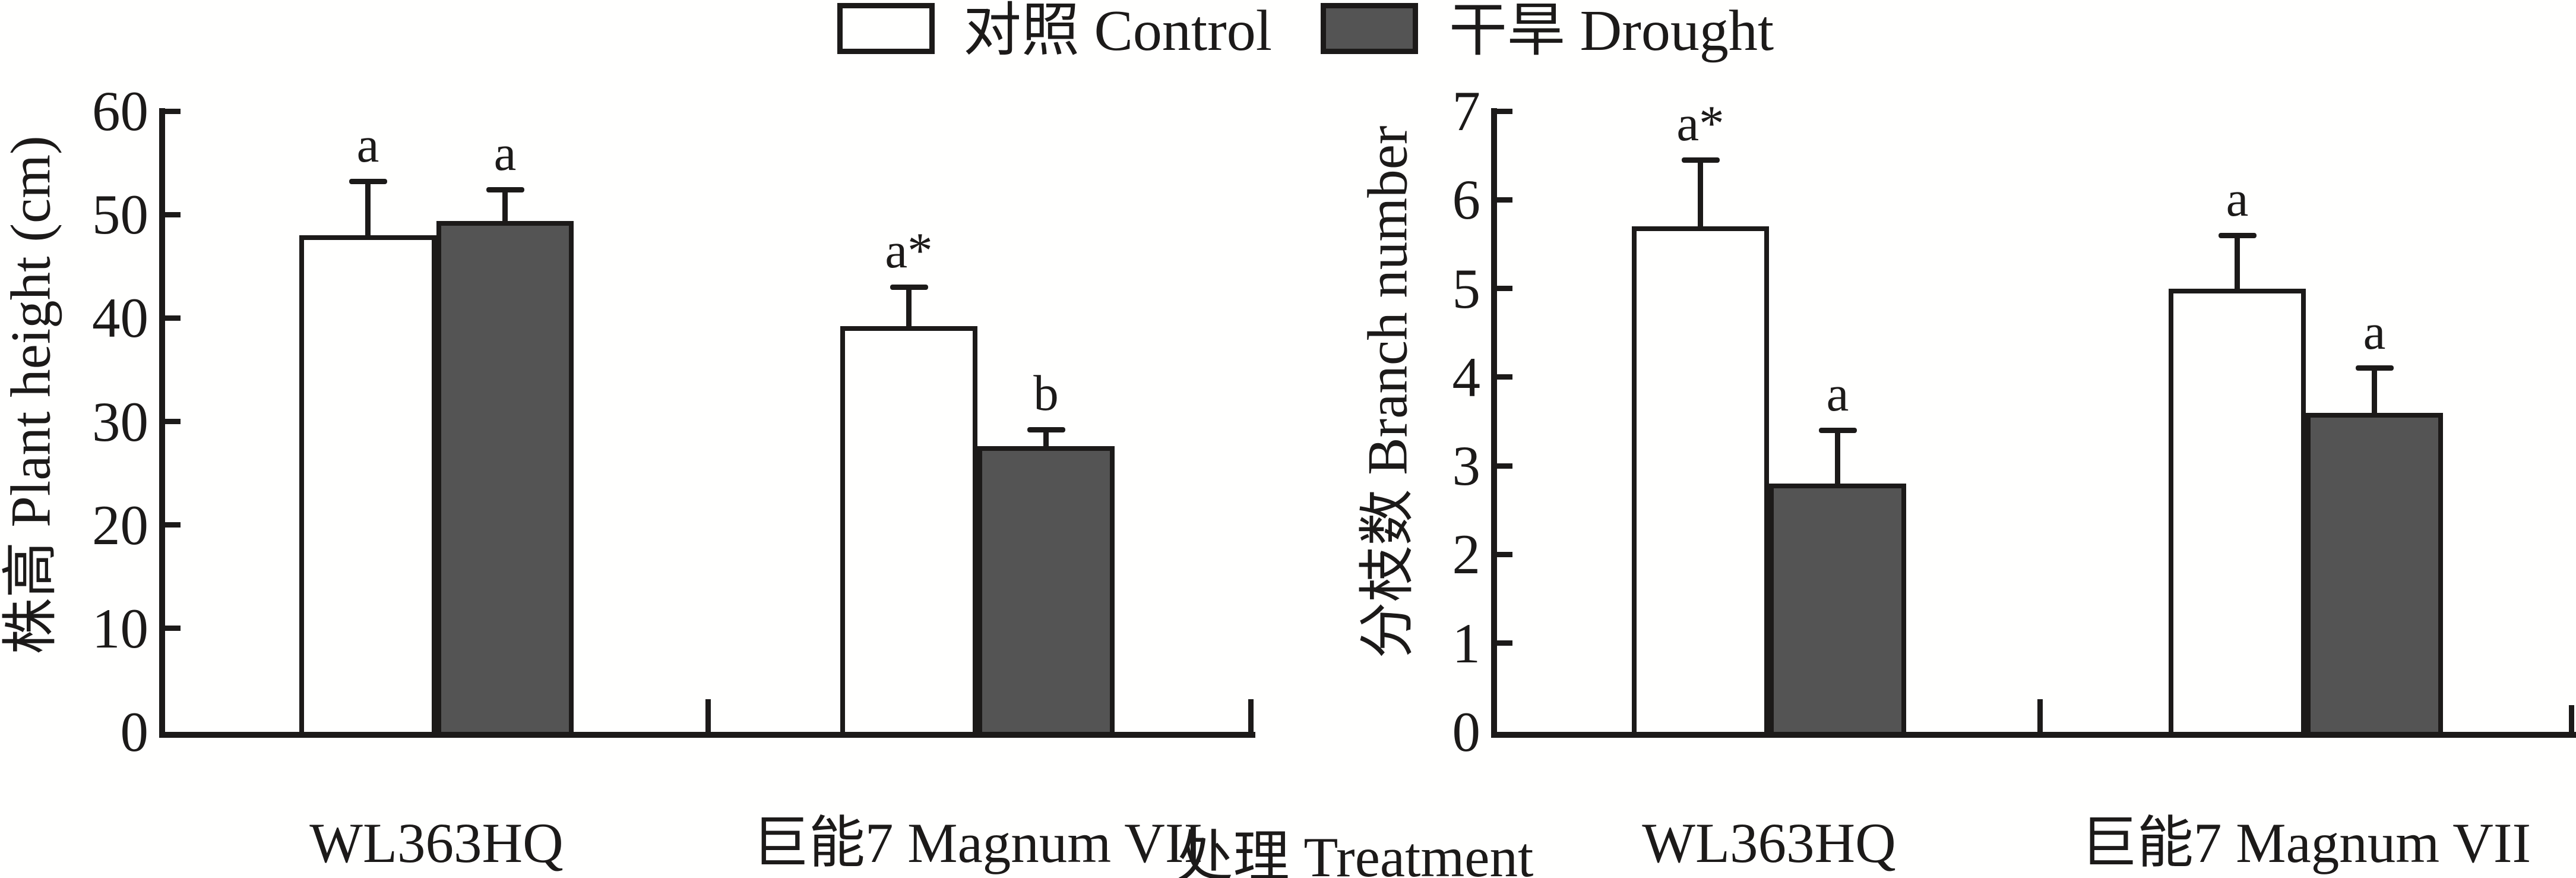 Image resolution: width=2576 pixels, height=878 pixels. Describe the element at coordinates (367, 483) in the screenshot. I see `plant-height-control-wl363hq-bar` at that location.